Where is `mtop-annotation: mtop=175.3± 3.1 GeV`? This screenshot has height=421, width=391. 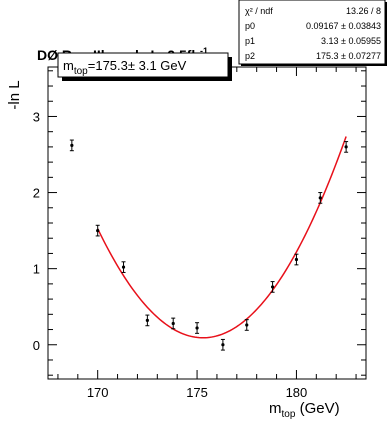 mtop-annotation: mtop=175.3± 3.1 GeV is located at coordinates (144, 66).